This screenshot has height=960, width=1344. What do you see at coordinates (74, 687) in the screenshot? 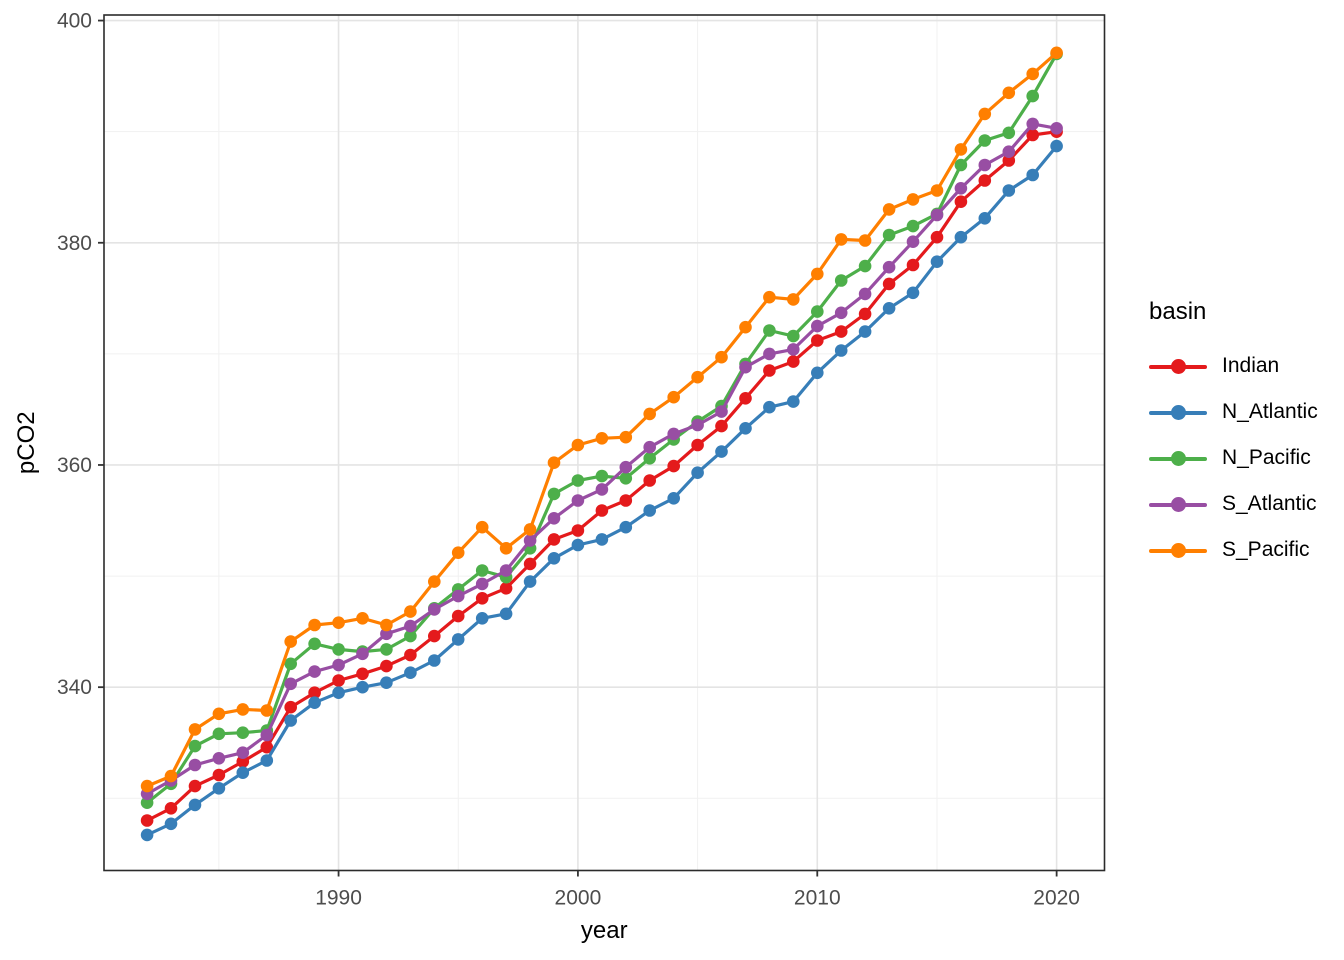
I see `y-tick-label: 340` at bounding box center [74, 687].